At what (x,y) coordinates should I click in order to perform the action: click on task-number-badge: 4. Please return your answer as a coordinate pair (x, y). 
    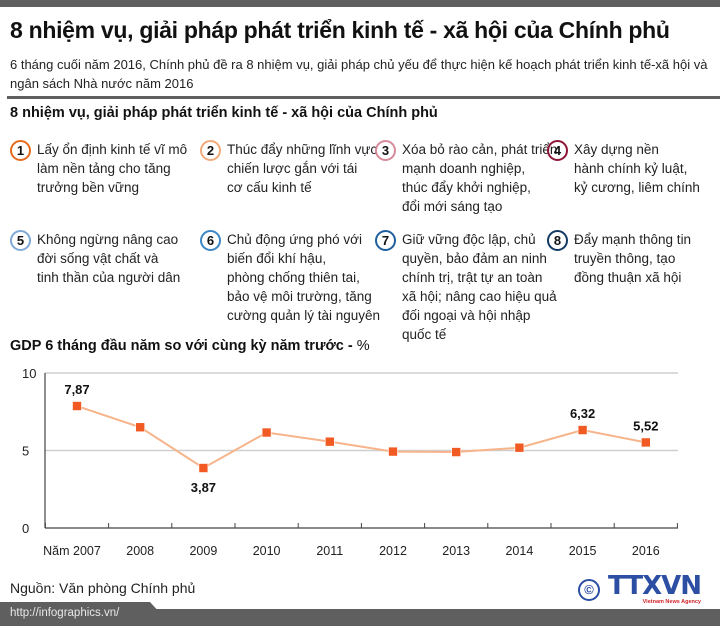
    Looking at the image, I should click on (557, 150).